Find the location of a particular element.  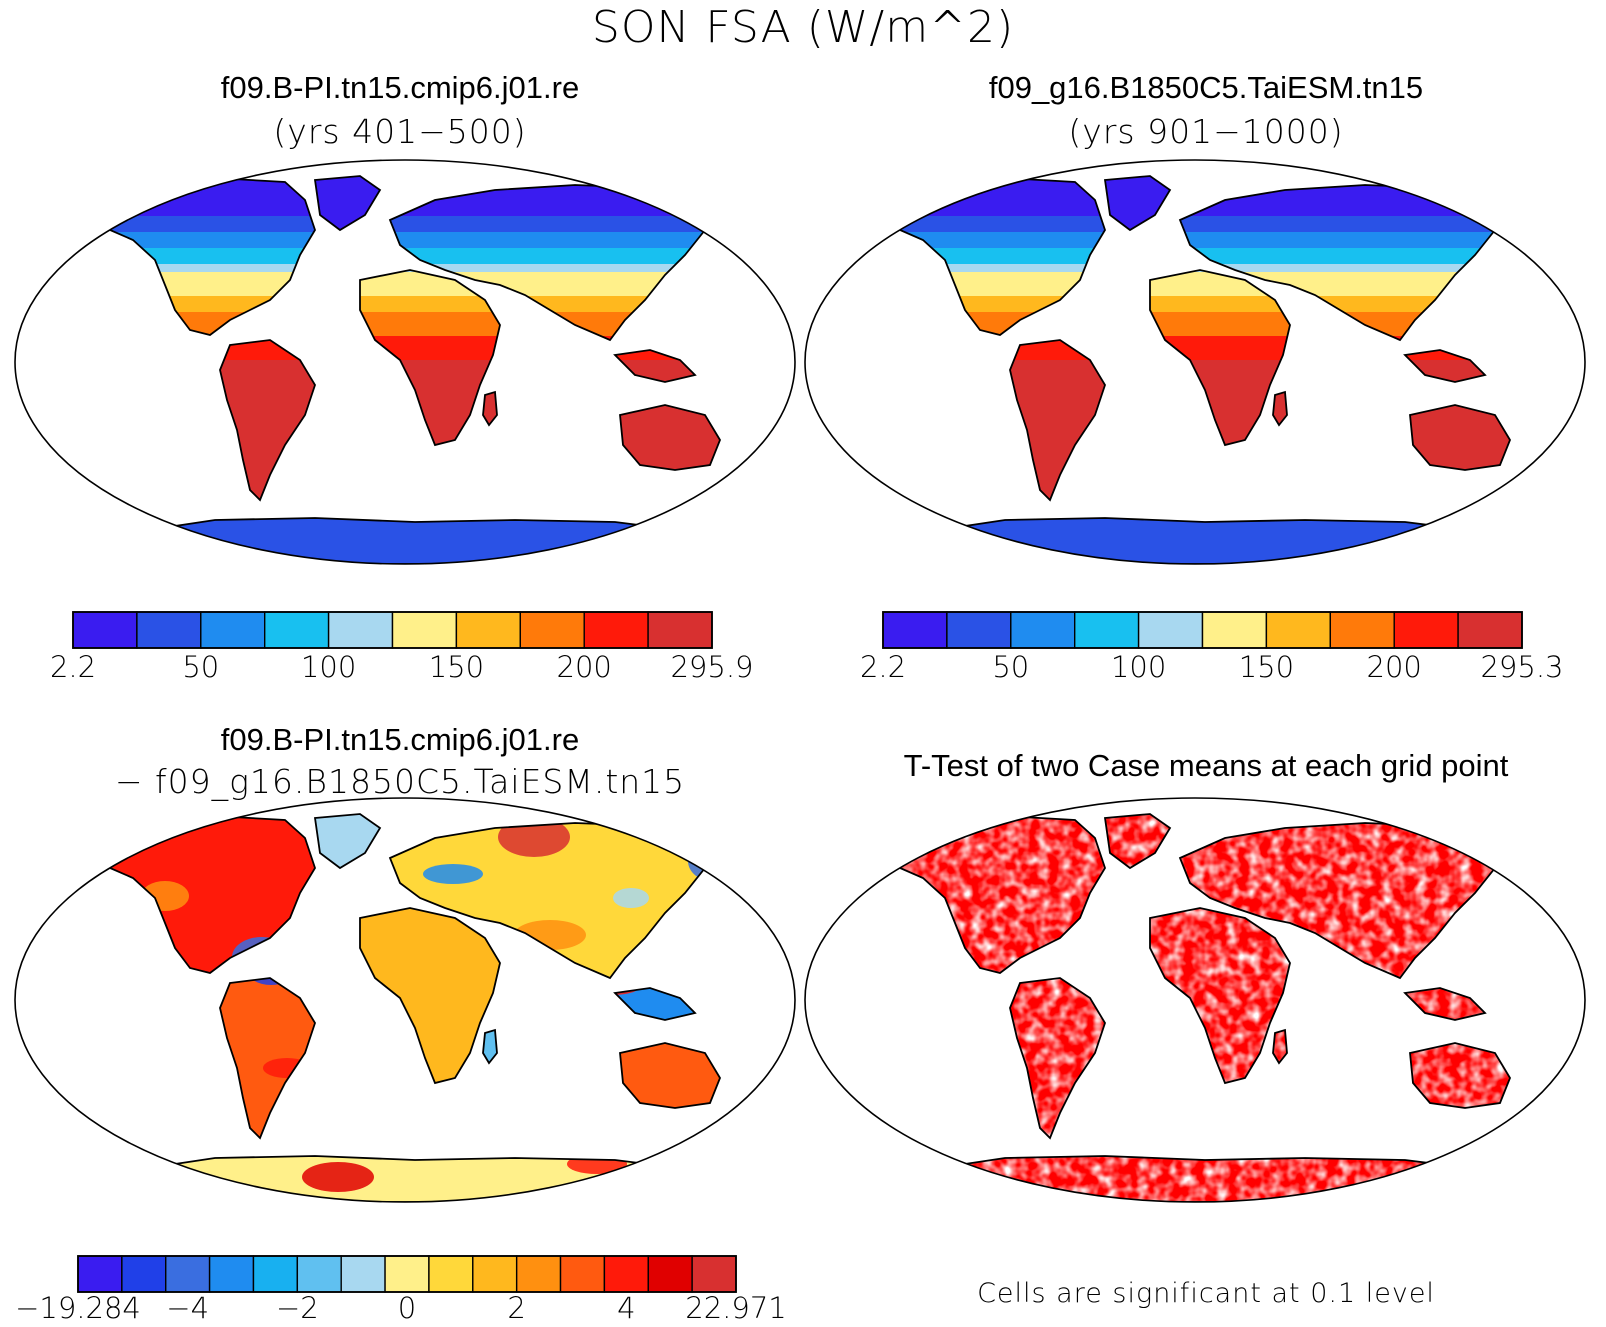

colorbar-difference is located at coordinates (407, 1274).